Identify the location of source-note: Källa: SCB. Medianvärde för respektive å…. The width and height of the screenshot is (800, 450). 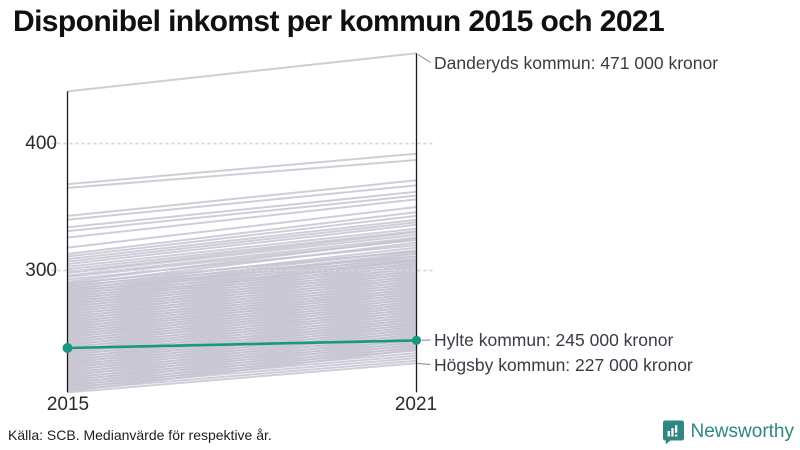
(140, 435).